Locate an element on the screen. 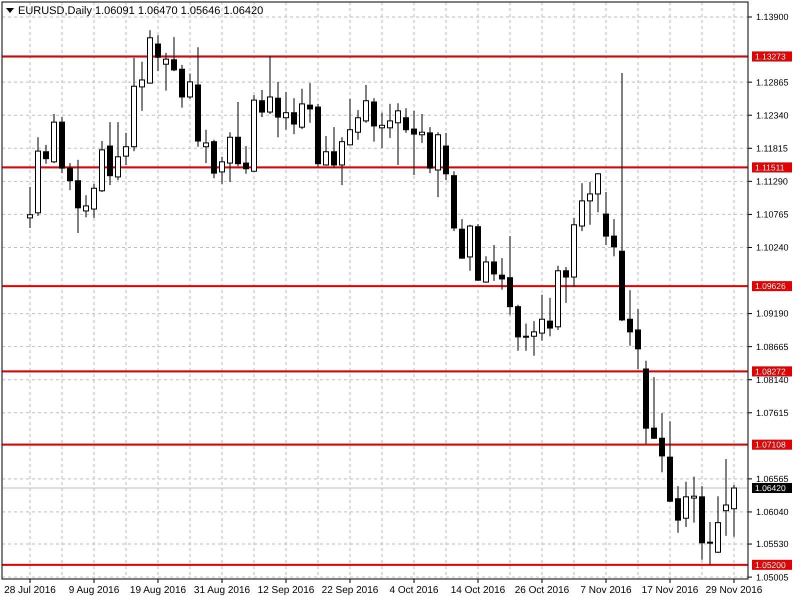 The width and height of the screenshot is (800, 600). ref-line-label: 1.06420 is located at coordinates (770, 487).